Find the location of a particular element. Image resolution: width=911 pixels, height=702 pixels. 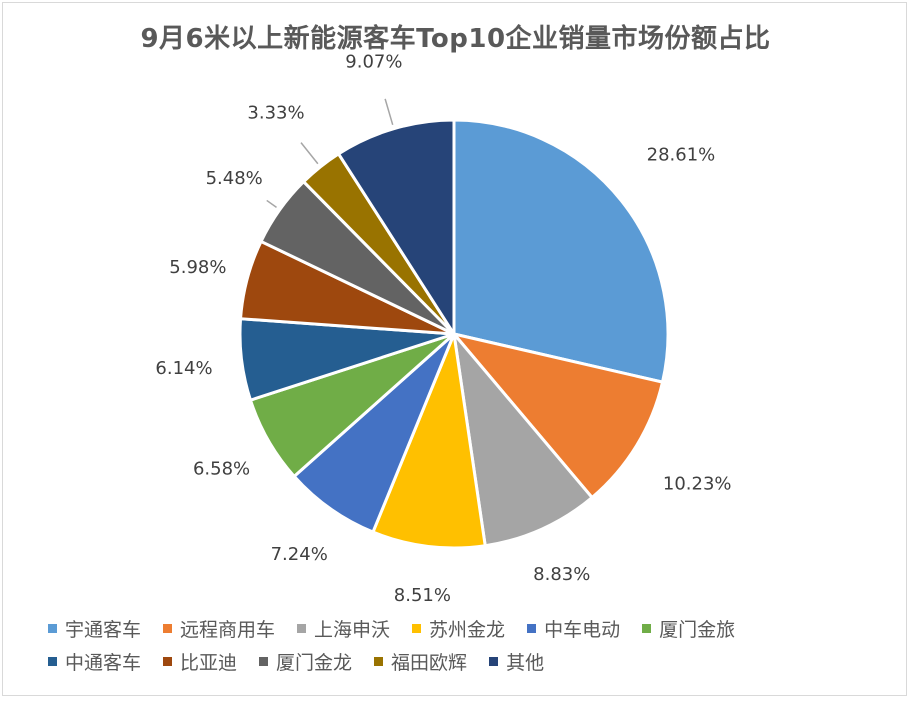

legend-item-8: 比亚迪 is located at coordinates (200, 661).